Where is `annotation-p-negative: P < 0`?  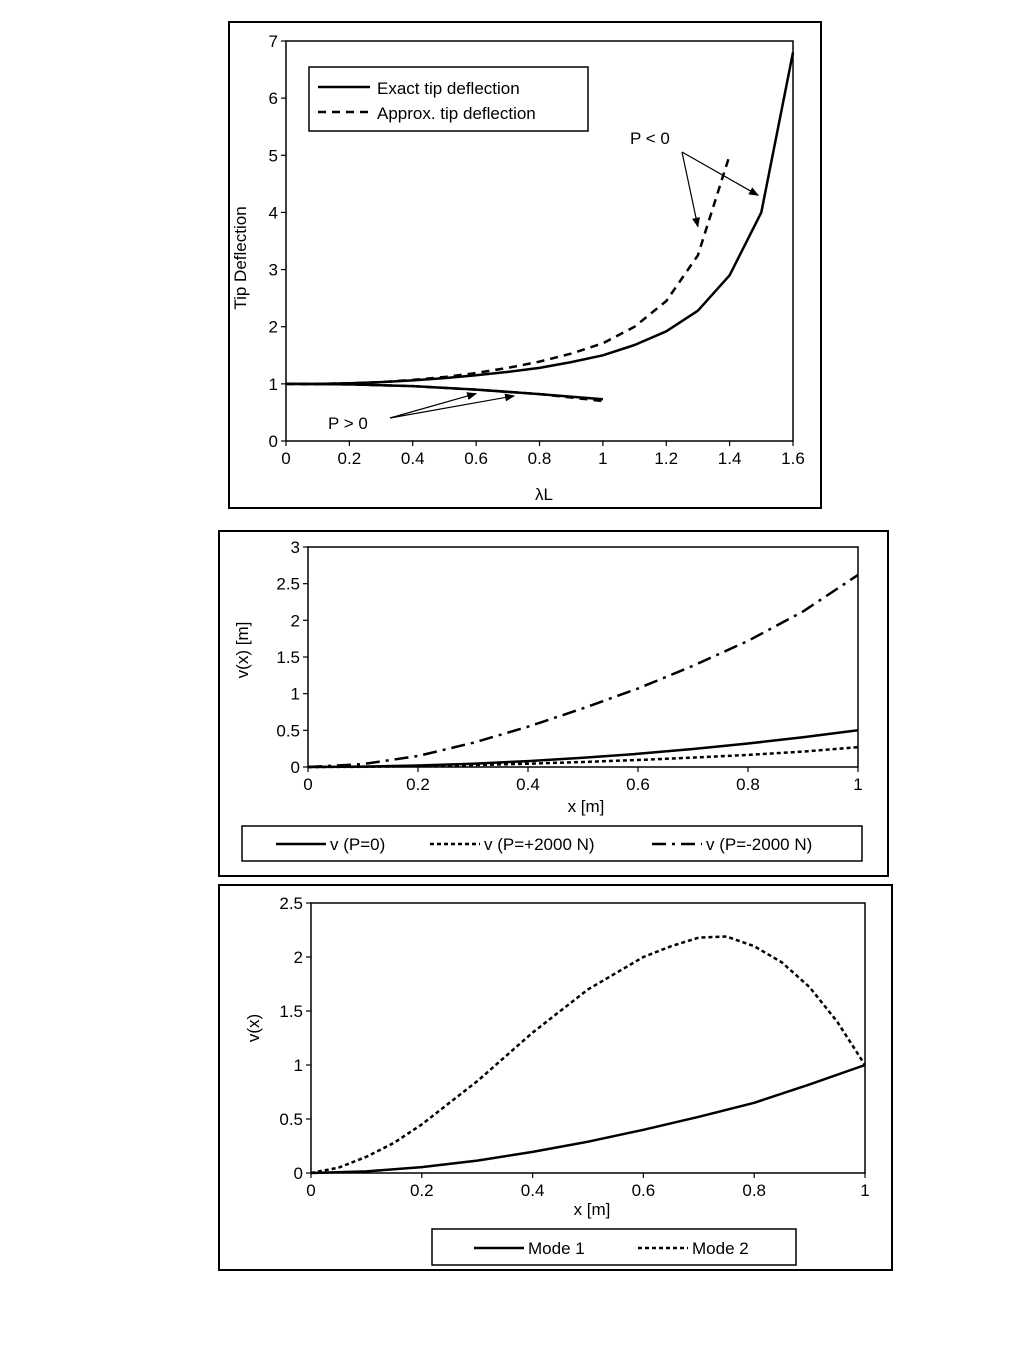 annotation-p-negative: P < 0 is located at coordinates (694, 178).